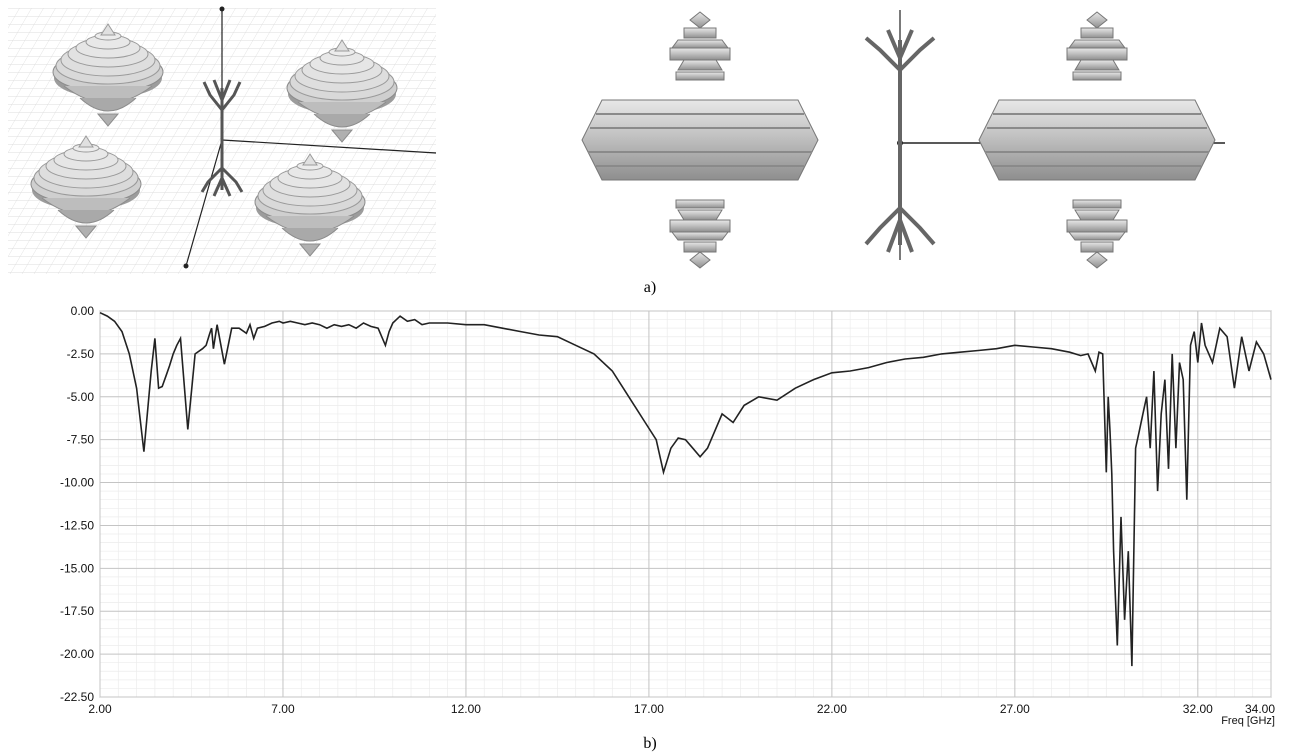 The width and height of the screenshot is (1299, 754). I want to click on y-tick-label: -5.00, so click(81, 397).